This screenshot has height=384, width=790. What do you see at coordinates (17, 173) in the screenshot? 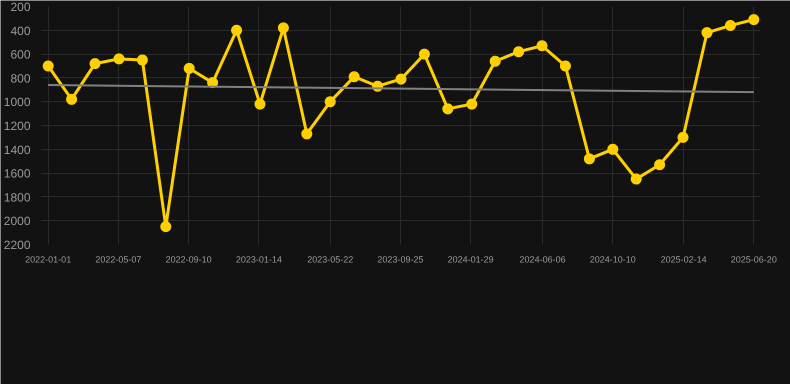
I see `y-tick-label: 1600` at bounding box center [17, 173].